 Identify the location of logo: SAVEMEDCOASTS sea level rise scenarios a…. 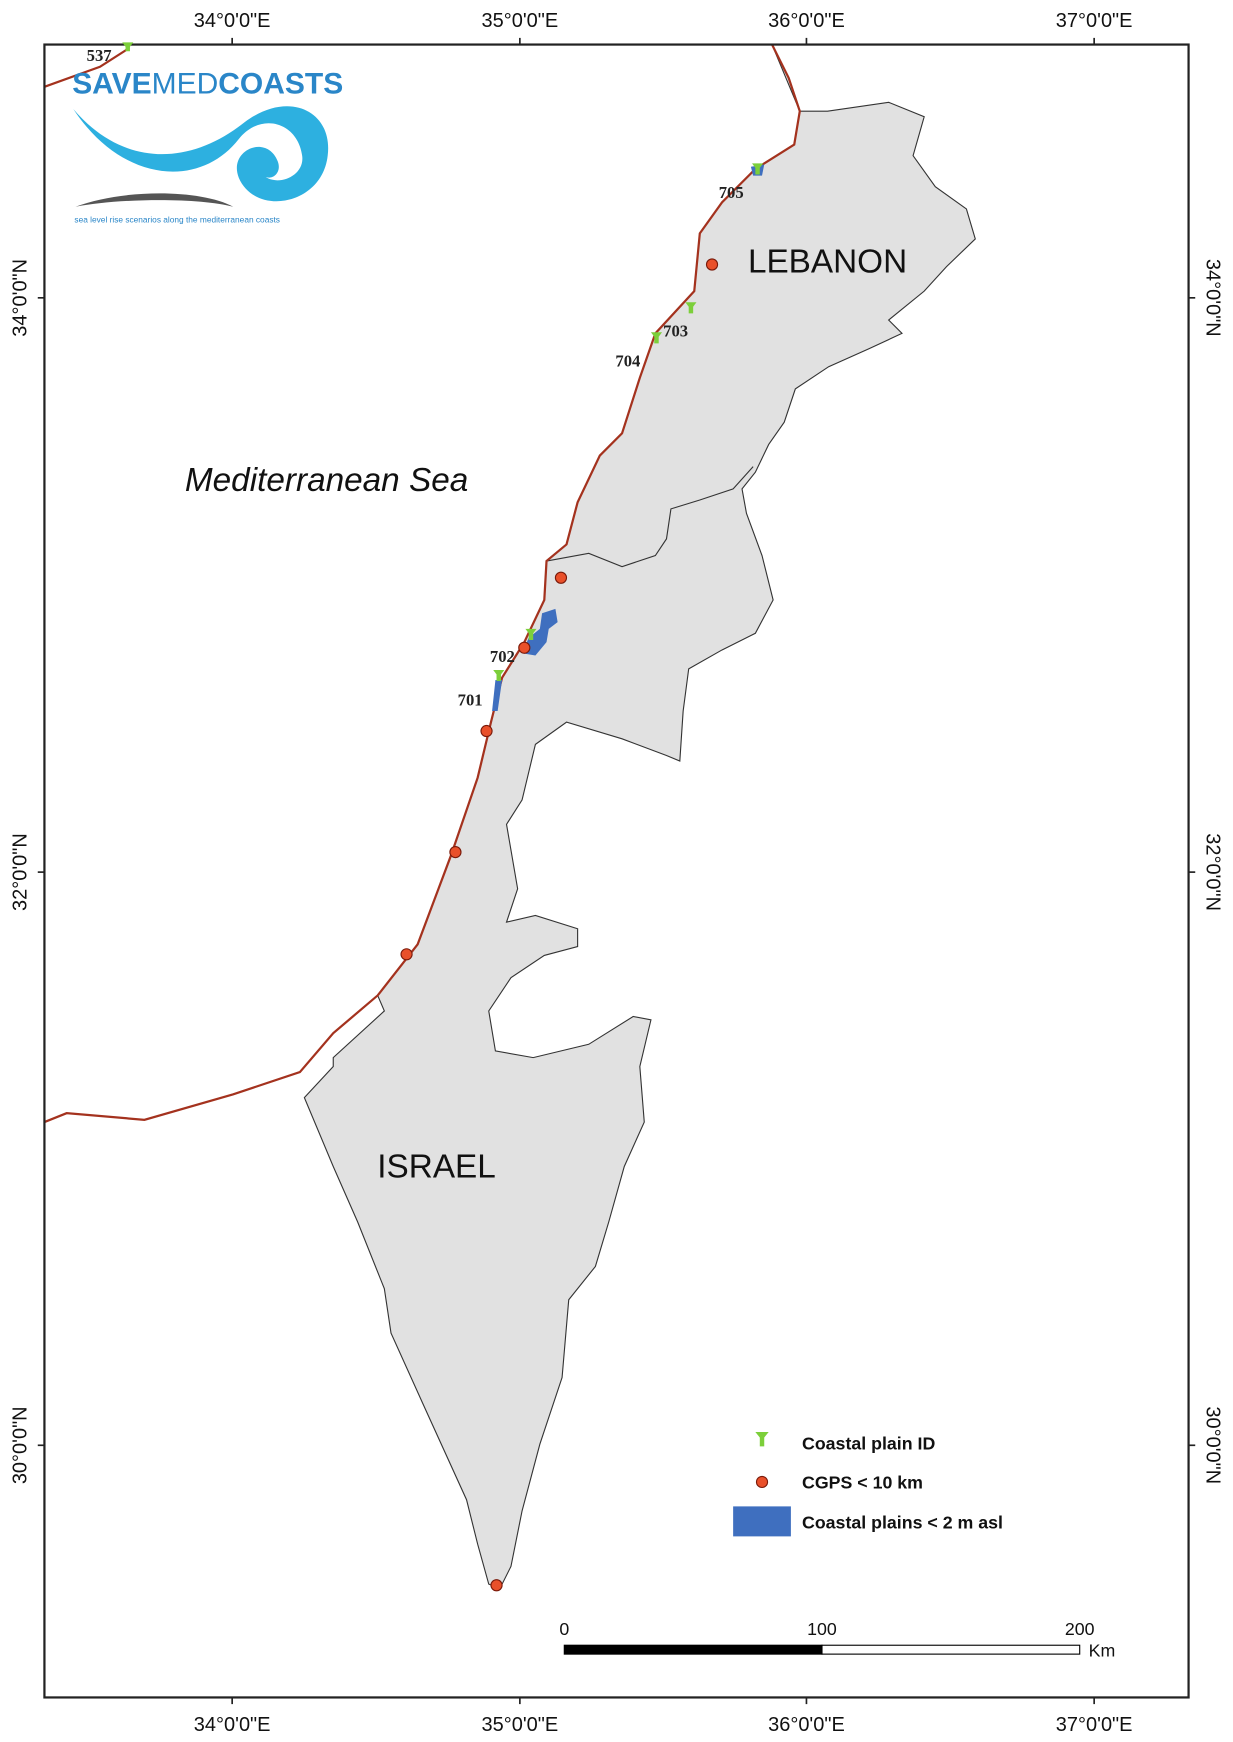
(207, 145).